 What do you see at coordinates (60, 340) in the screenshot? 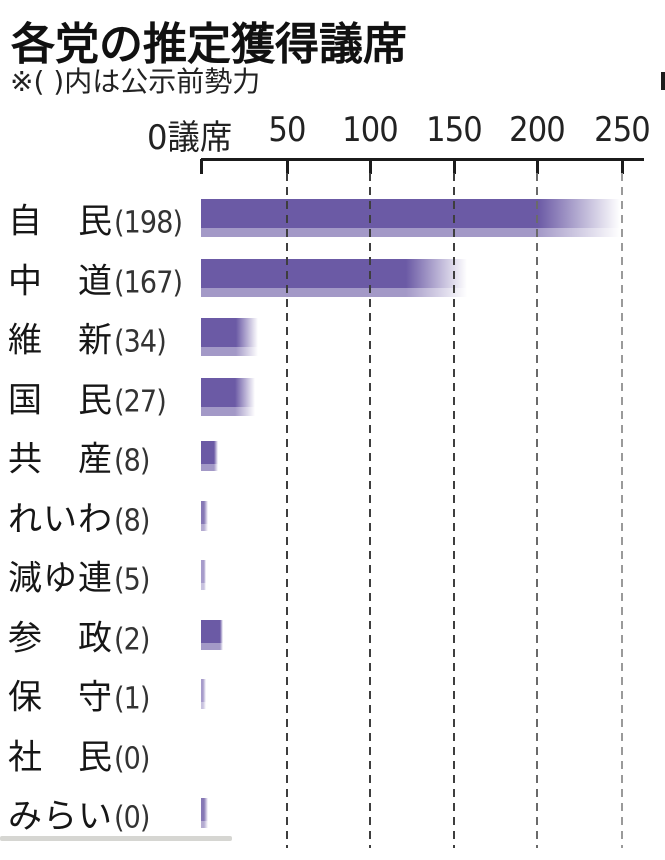
I see `party-name: 維新` at bounding box center [60, 340].